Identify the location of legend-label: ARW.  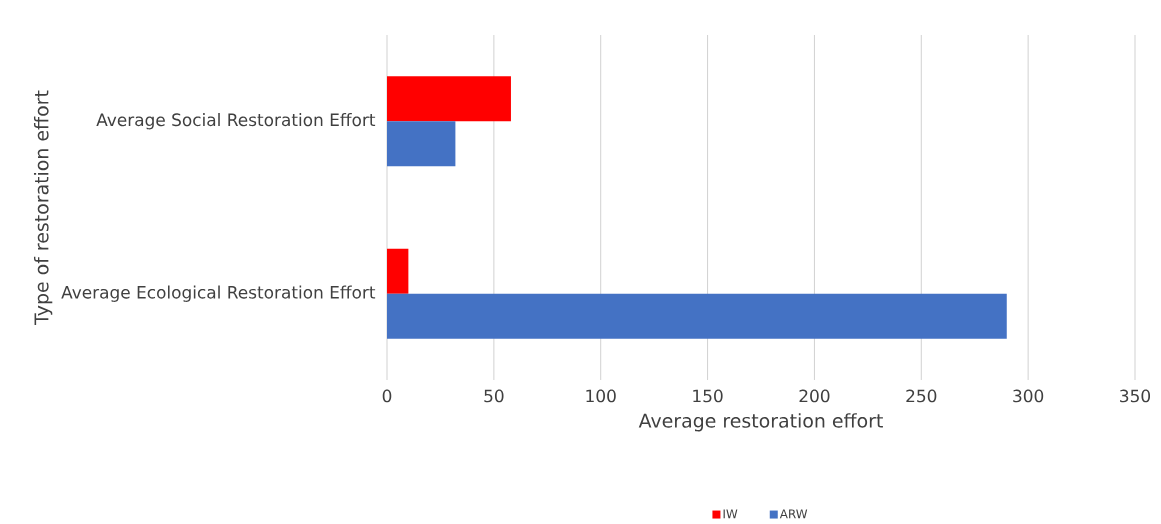
(793, 514).